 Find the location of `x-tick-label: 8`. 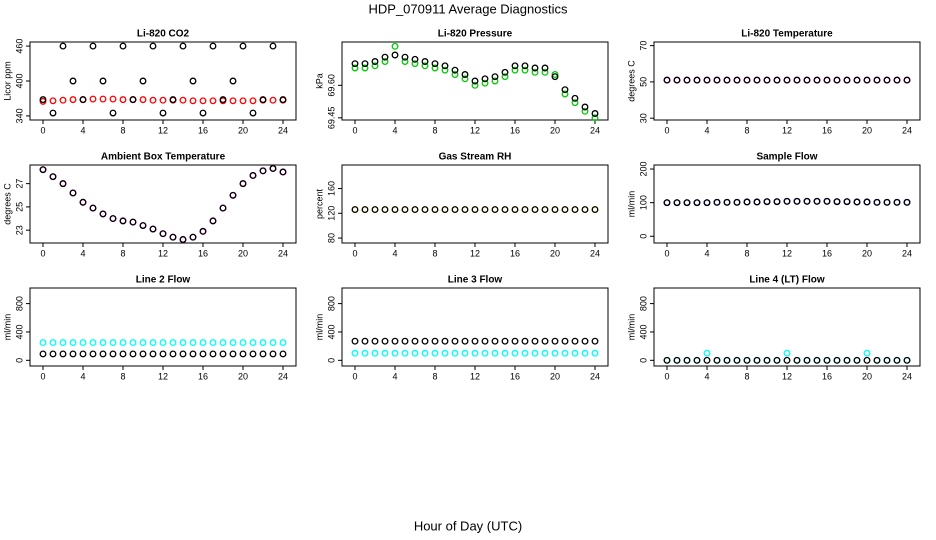

x-tick-label: 8 is located at coordinates (122, 253).